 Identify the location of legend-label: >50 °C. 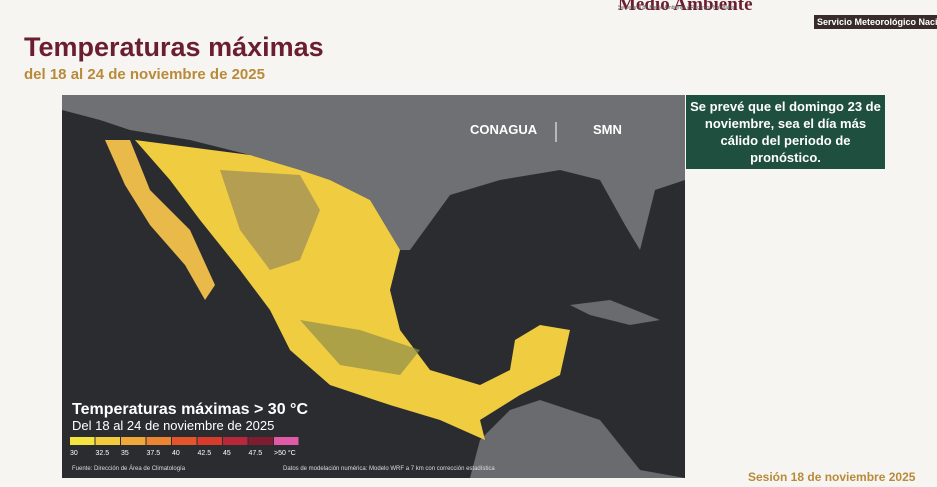
(285, 453).